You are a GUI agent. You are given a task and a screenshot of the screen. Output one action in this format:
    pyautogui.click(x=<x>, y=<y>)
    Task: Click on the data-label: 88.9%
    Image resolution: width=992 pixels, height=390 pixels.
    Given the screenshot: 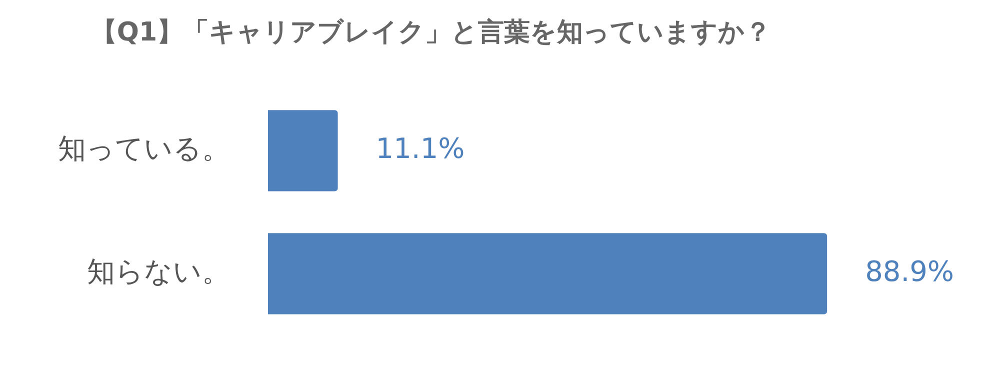 What is the action you would take?
    pyautogui.click(x=909, y=271)
    